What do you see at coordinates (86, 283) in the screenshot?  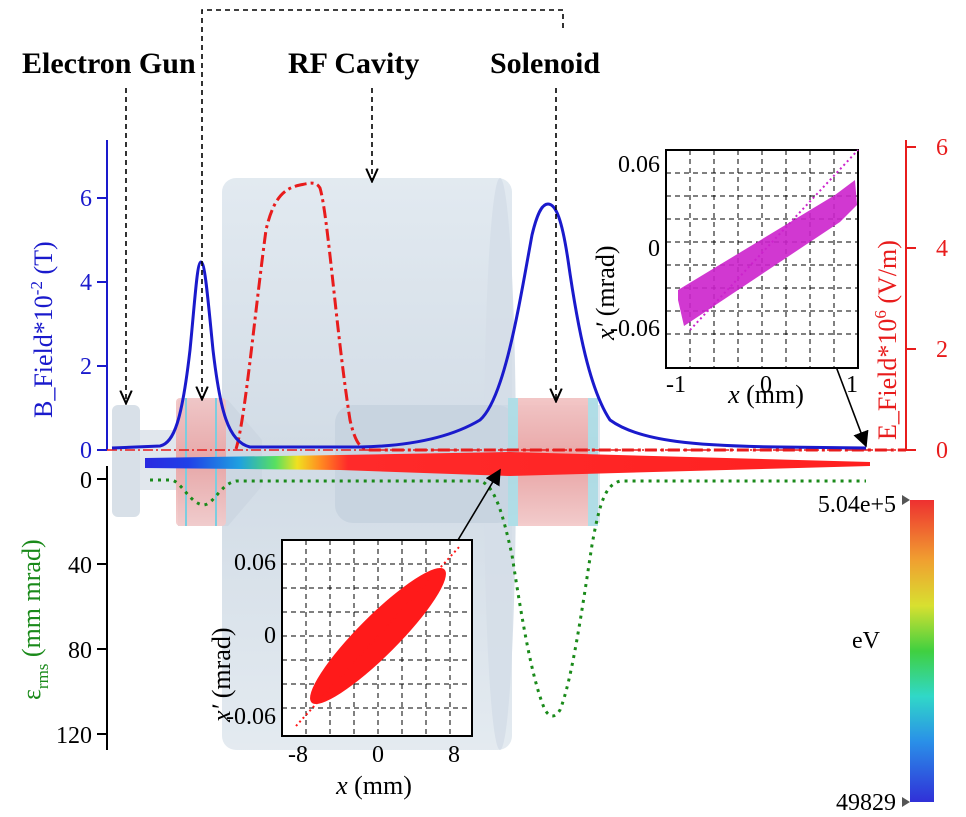 I see `b-tick-4: 4` at bounding box center [86, 283].